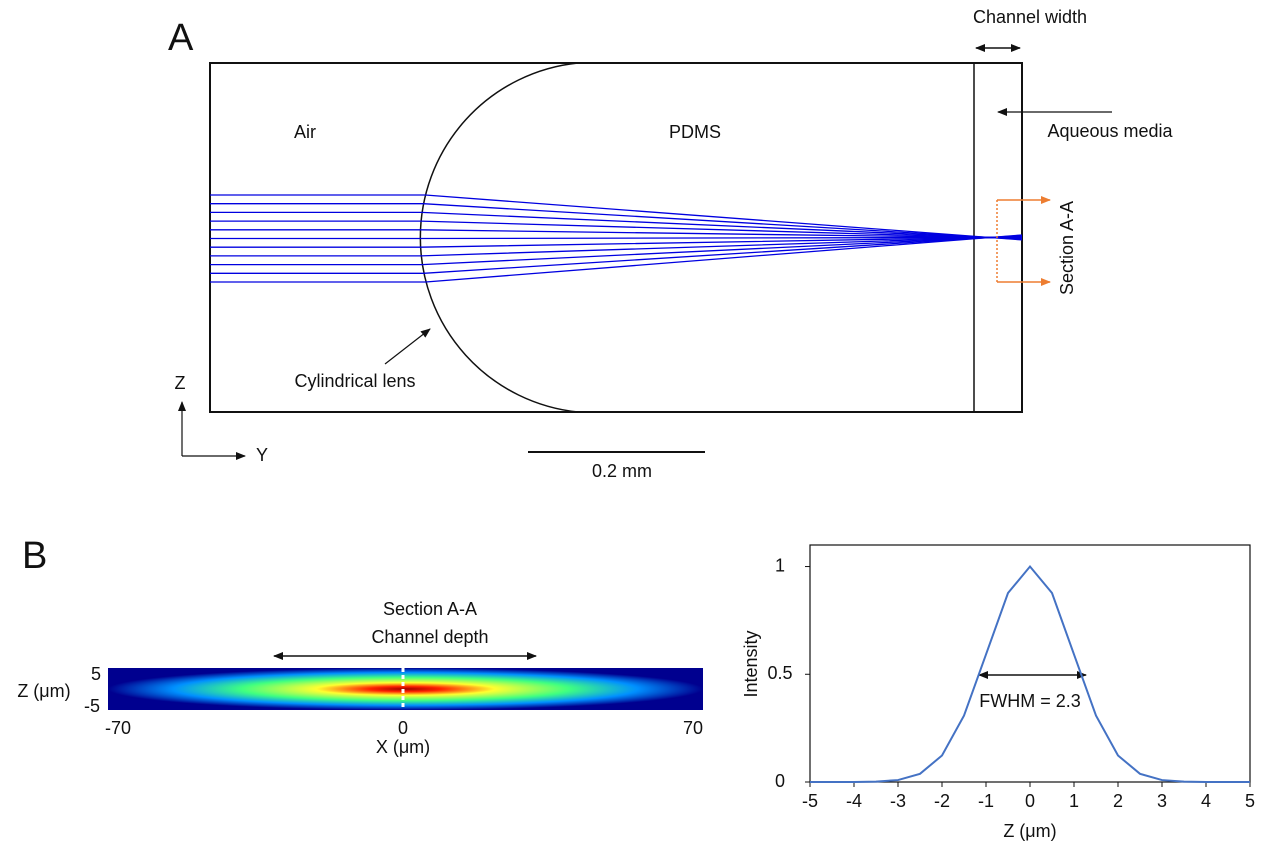 The width and height of the screenshot is (1274, 857). I want to click on lens-arrow, so click(407, 346).